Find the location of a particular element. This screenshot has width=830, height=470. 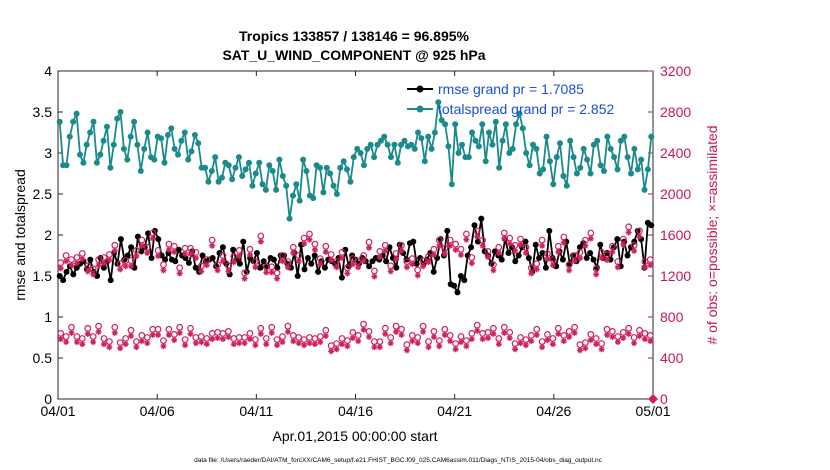

y-left-tick-label: 1 is located at coordinates (48, 317).